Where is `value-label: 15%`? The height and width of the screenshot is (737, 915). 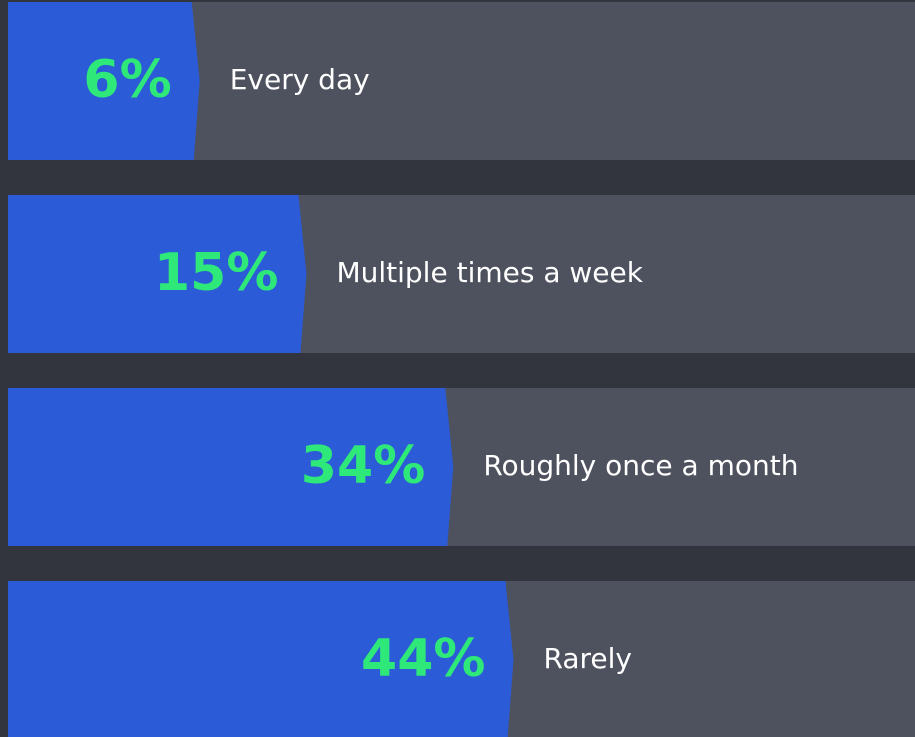
value-label: 15% is located at coordinates (216, 273).